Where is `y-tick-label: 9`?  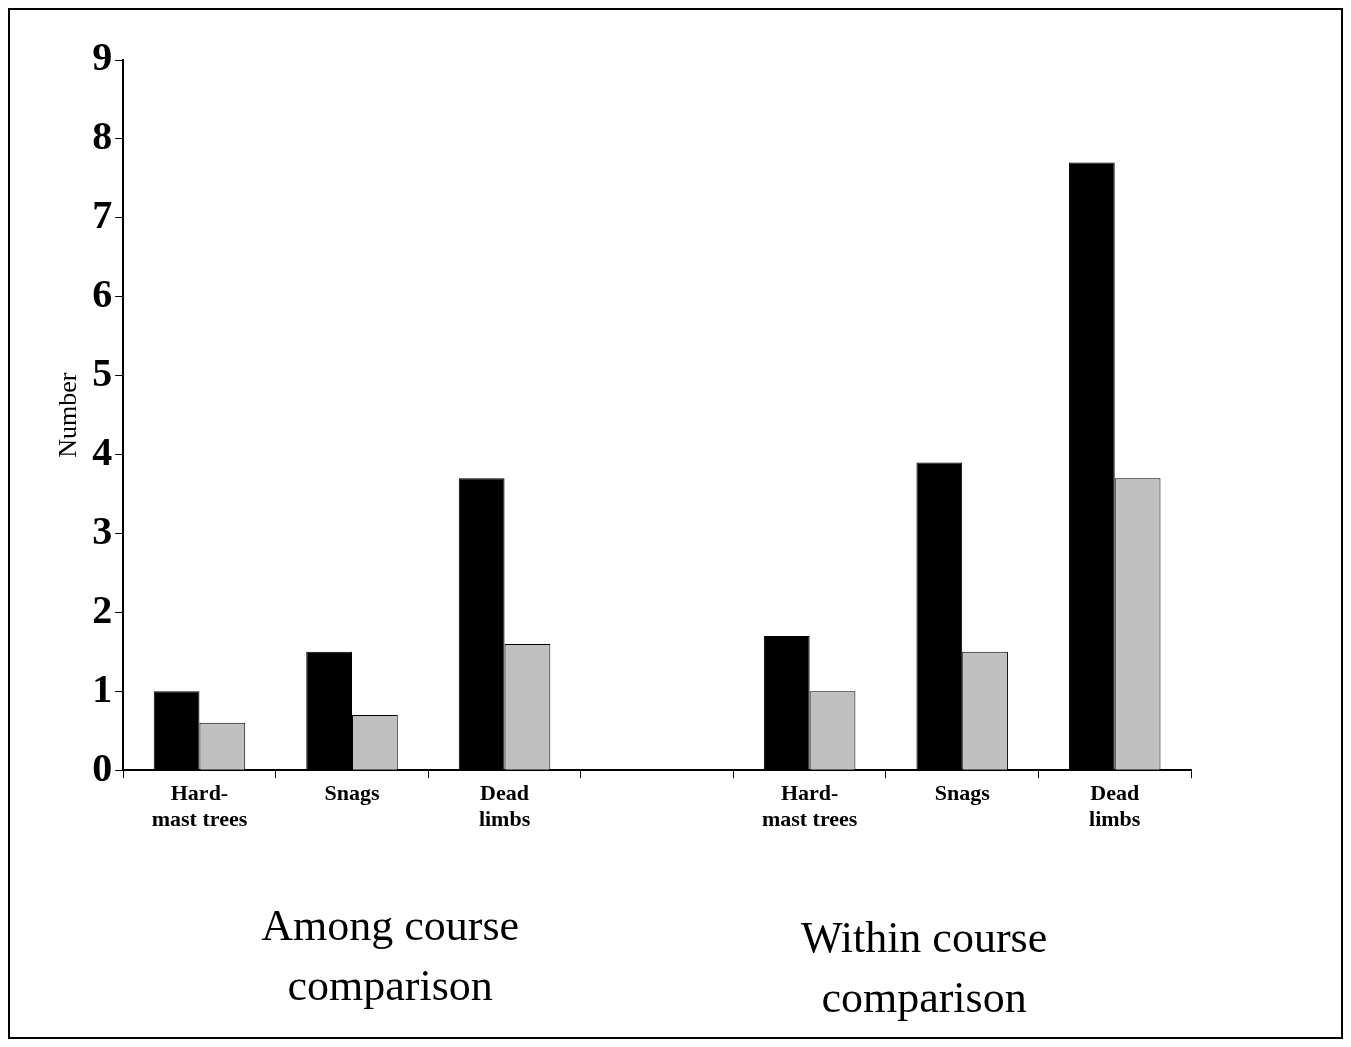
y-tick-label: 9 is located at coordinates (102, 57).